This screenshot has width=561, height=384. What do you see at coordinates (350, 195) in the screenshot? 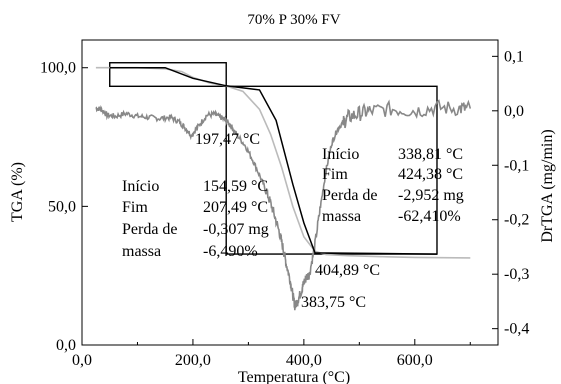
I see `step-2-label-loss: Perda de` at bounding box center [350, 195].